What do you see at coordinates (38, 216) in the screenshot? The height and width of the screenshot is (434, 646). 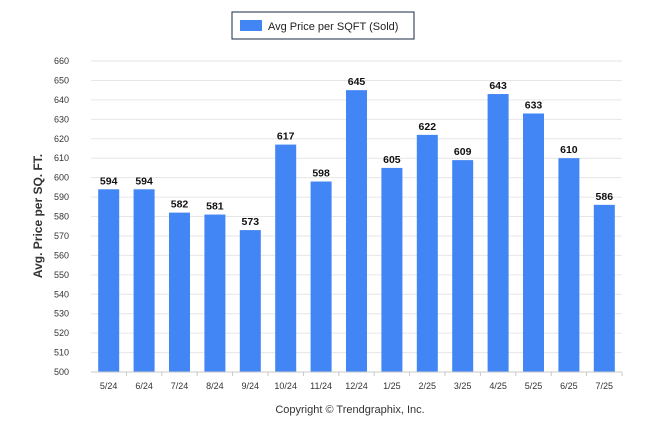 I see `y-axis-label: Avg. Price per SQ. FT.` at bounding box center [38, 216].